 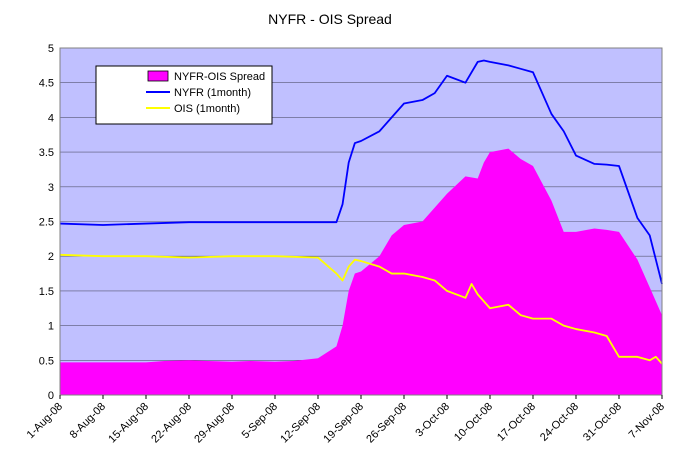 What do you see at coordinates (260, 421) in the screenshot?
I see `x-tick-label: 5-Sep-08` at bounding box center [260, 421].